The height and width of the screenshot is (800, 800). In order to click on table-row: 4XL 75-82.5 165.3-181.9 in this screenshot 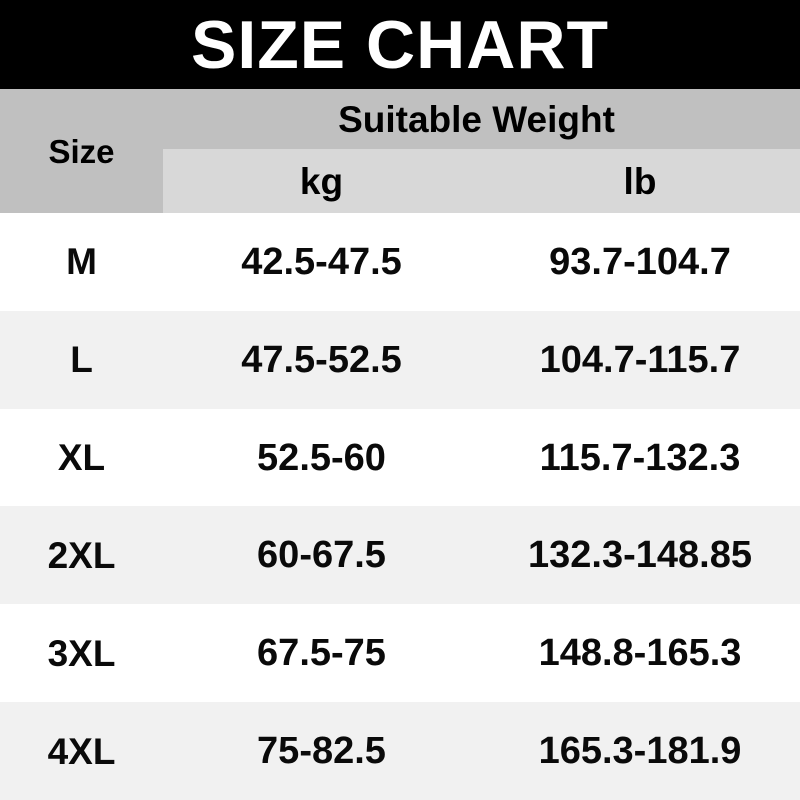, I will do `click(400, 751)`.